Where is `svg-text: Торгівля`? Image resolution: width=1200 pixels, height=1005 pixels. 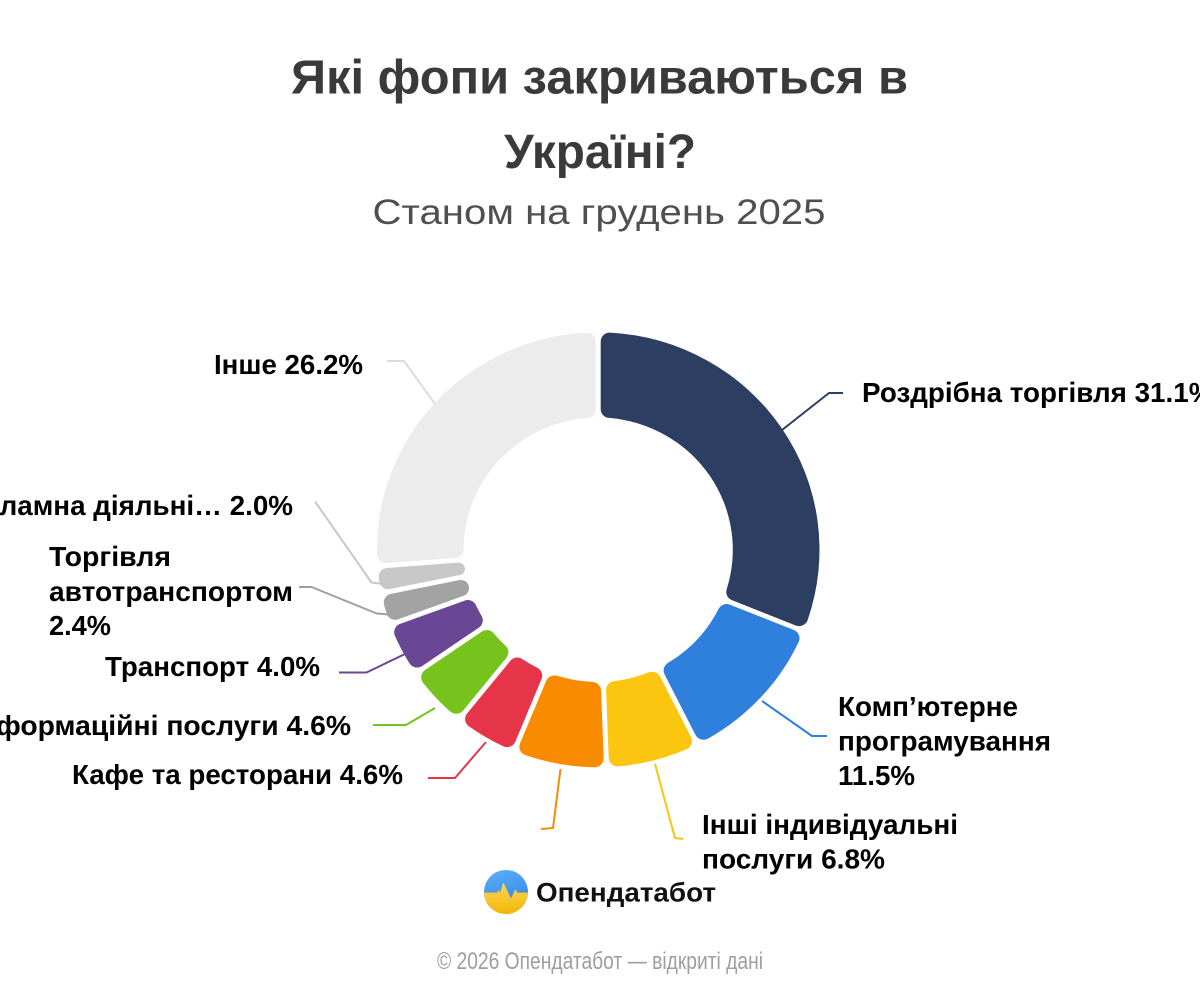
svg-text: Торгівля is located at coordinates (110, 556).